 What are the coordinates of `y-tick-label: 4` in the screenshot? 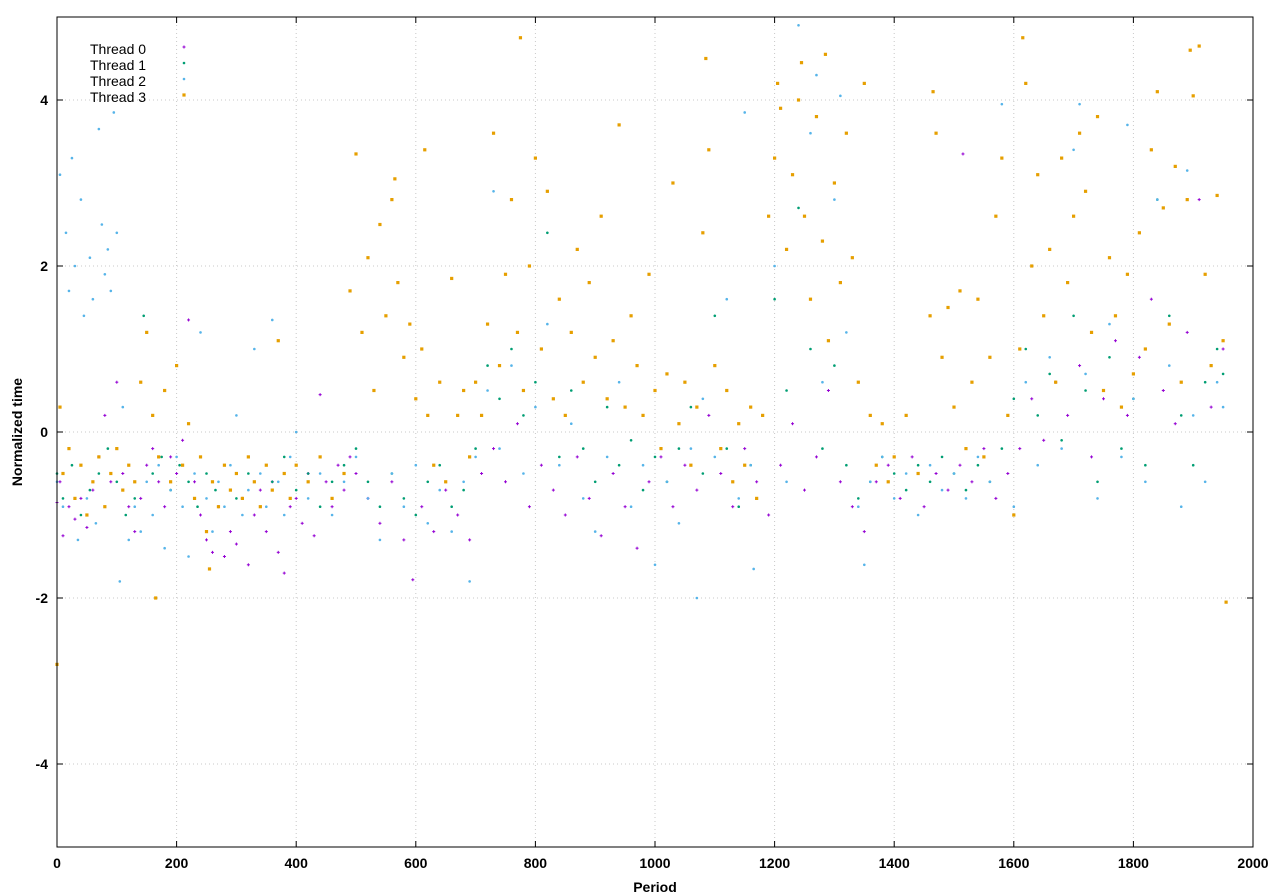 It's located at (44, 100).